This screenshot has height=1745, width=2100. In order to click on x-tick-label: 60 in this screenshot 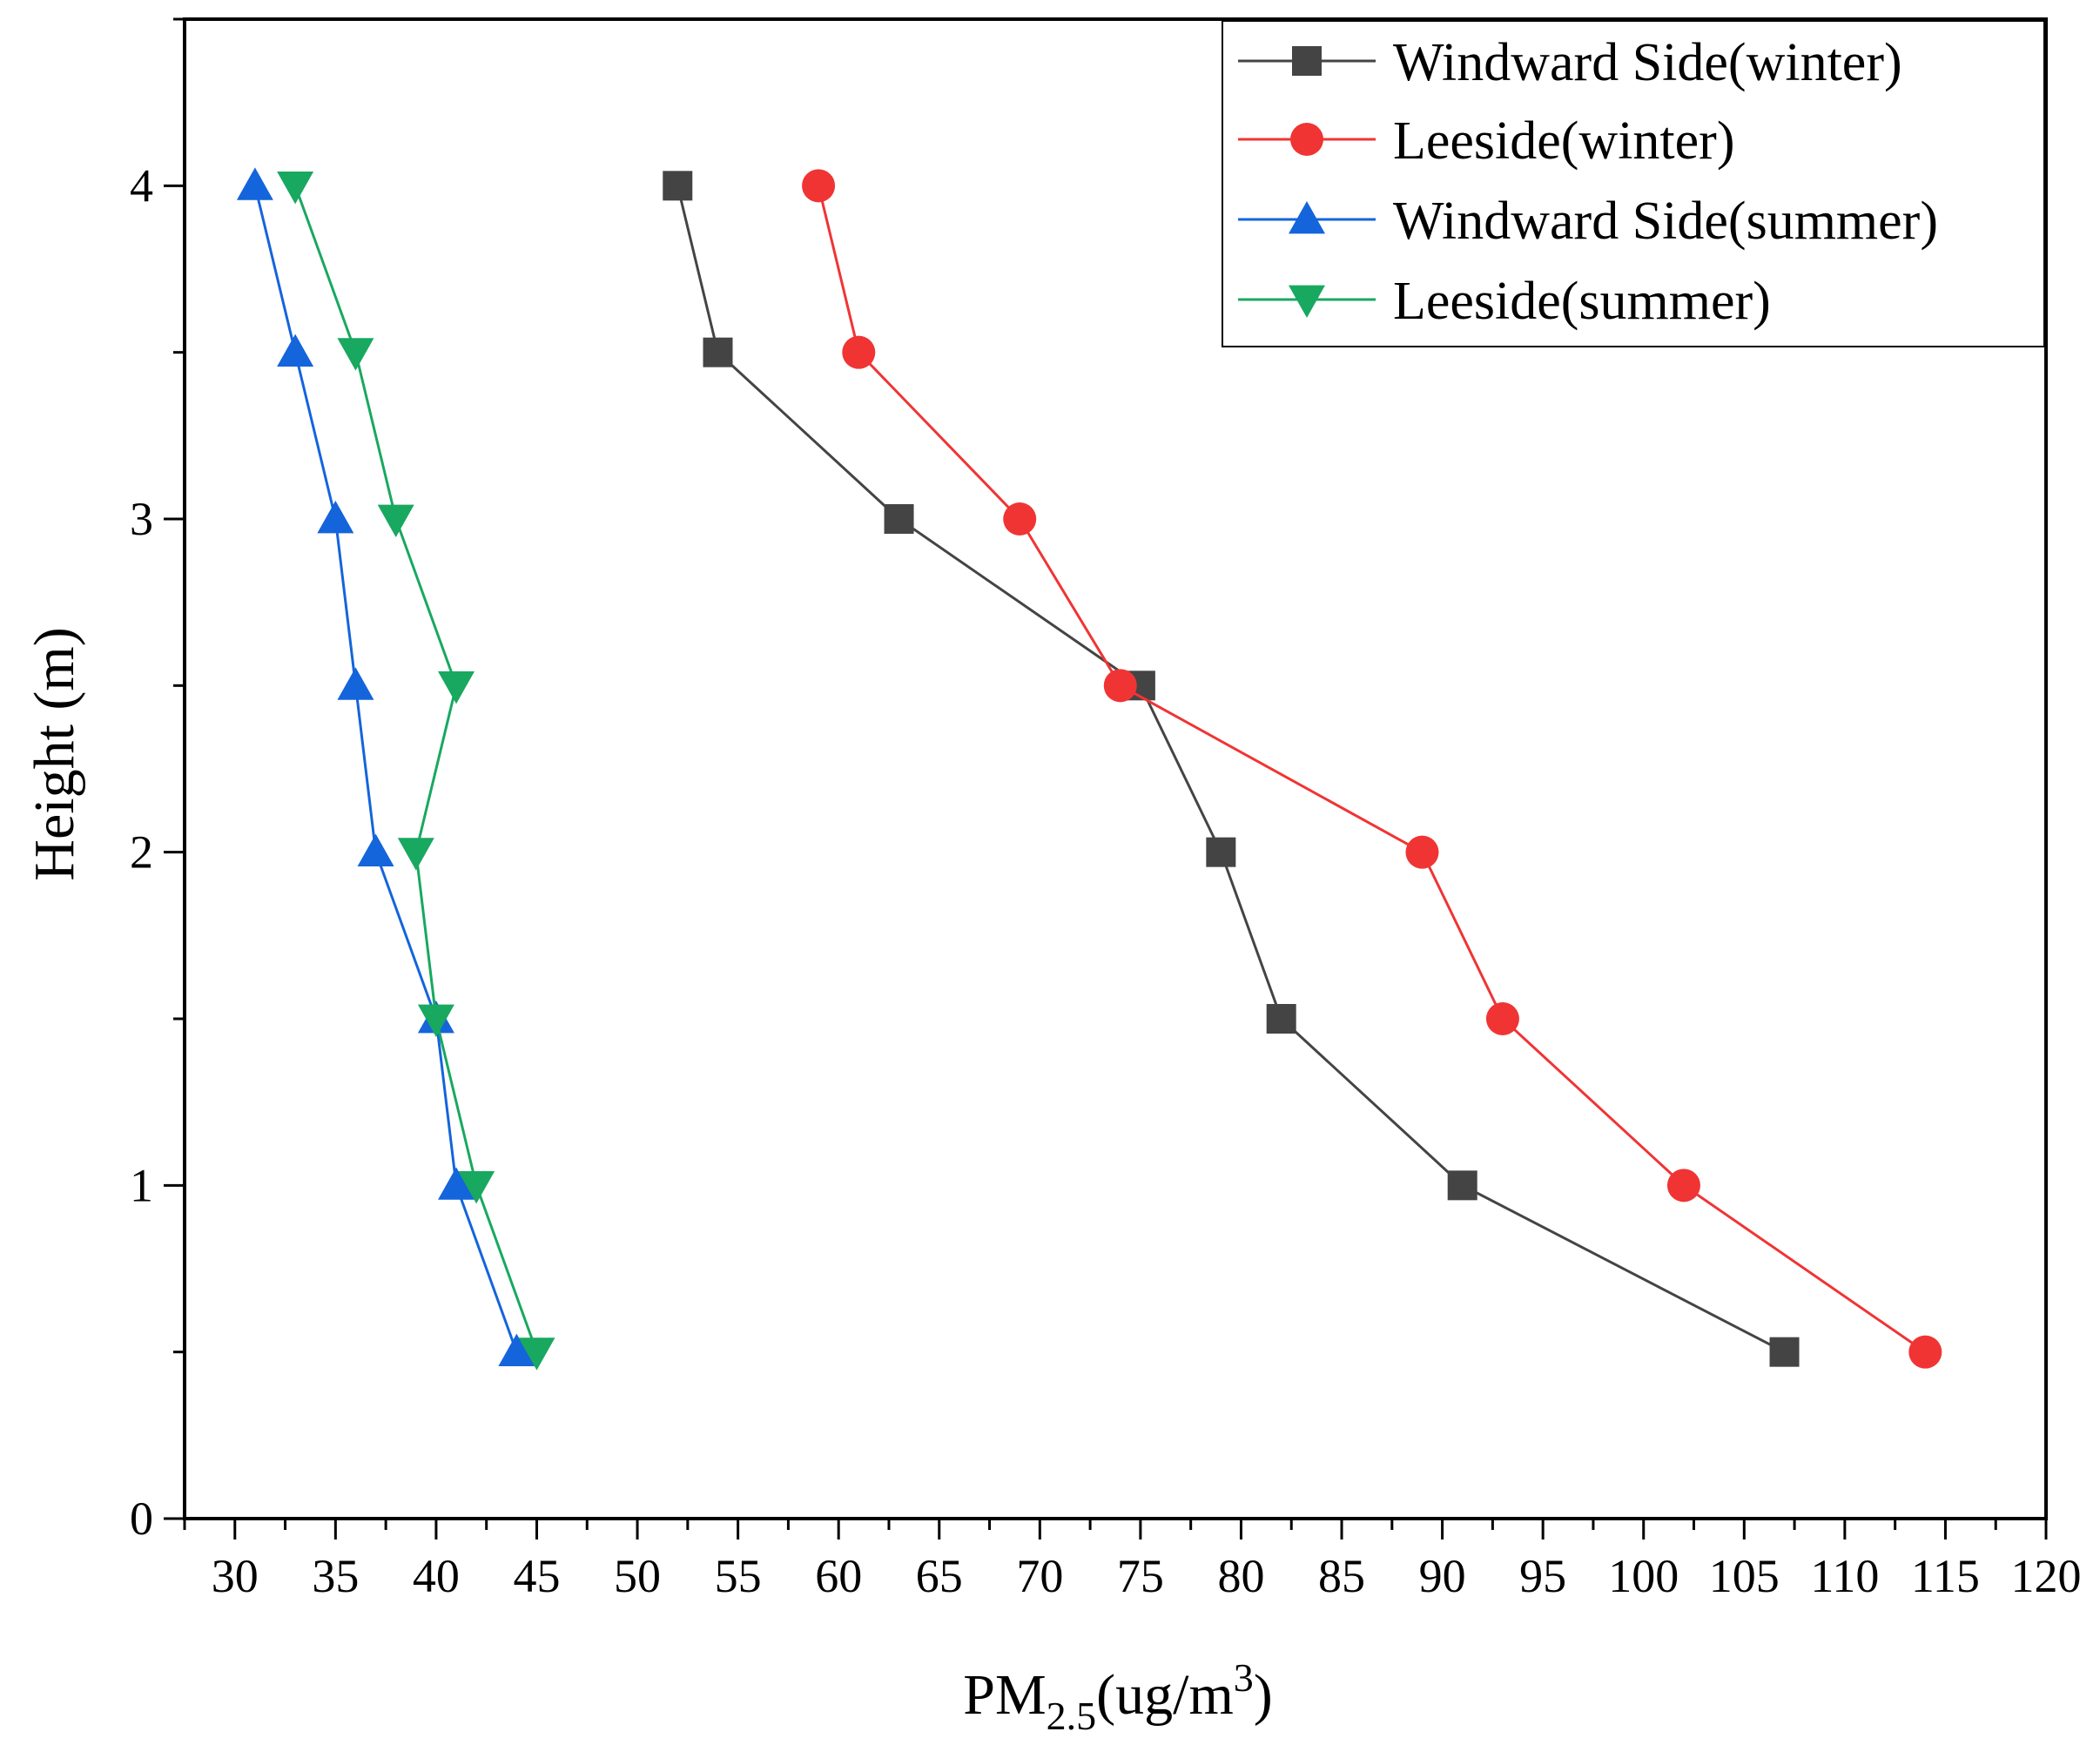, I will do `click(839, 1576)`.